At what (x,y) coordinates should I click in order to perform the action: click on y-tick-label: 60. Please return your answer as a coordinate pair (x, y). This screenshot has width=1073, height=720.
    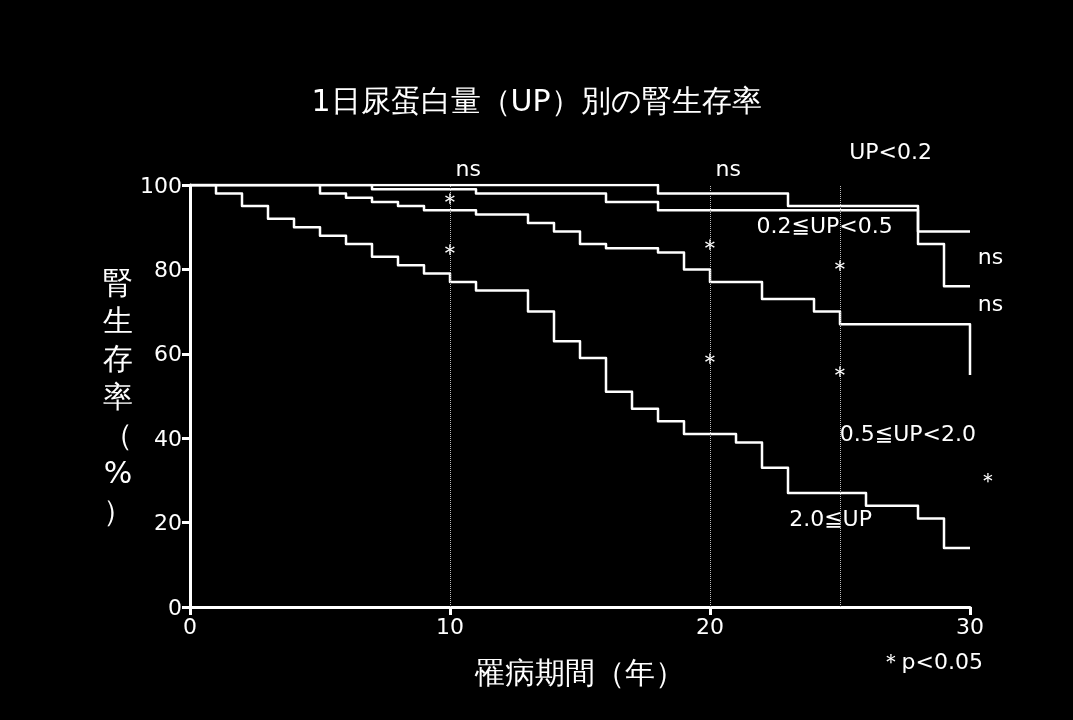
    Looking at the image, I should click on (168, 354).